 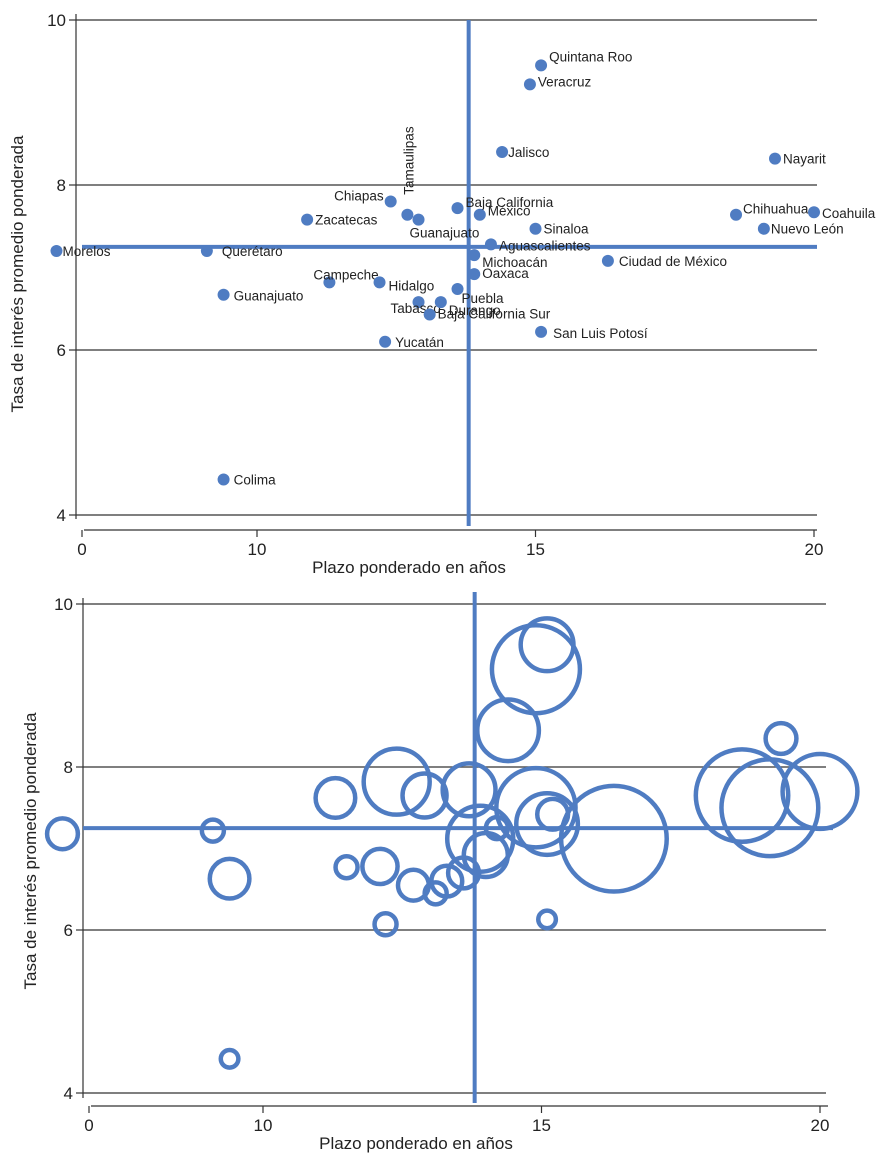 I want to click on top-data-label: Coahuila, so click(x=849, y=213).